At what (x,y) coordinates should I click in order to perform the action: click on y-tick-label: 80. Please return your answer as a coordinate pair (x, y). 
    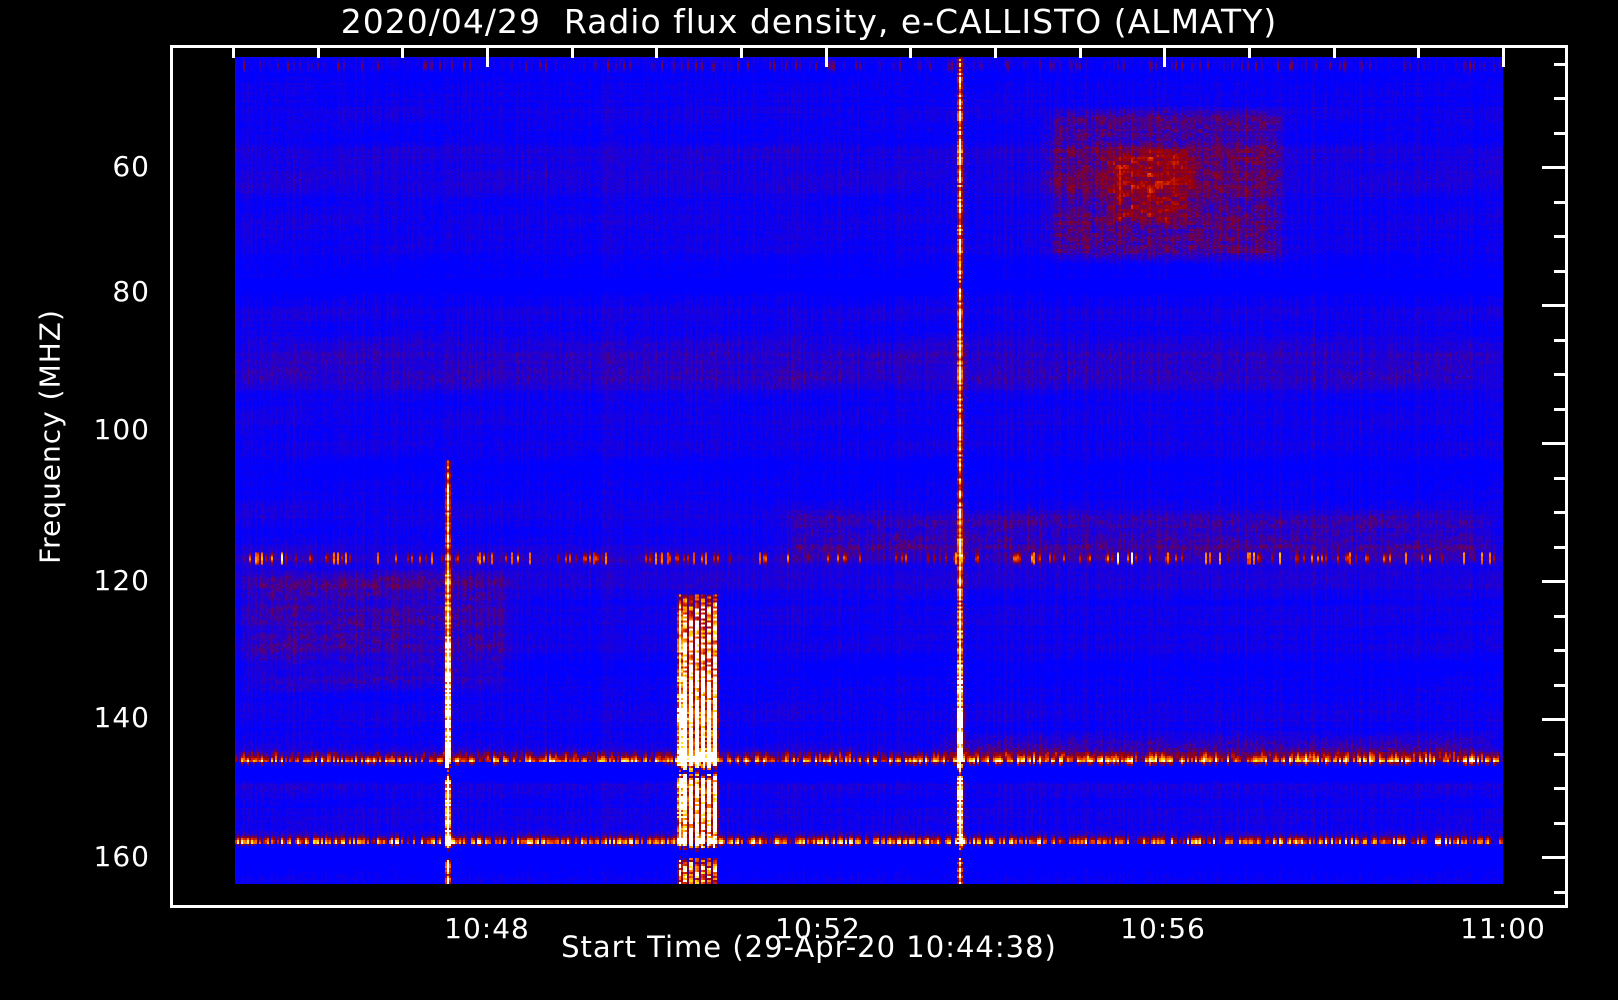
    Looking at the image, I should click on (131, 291).